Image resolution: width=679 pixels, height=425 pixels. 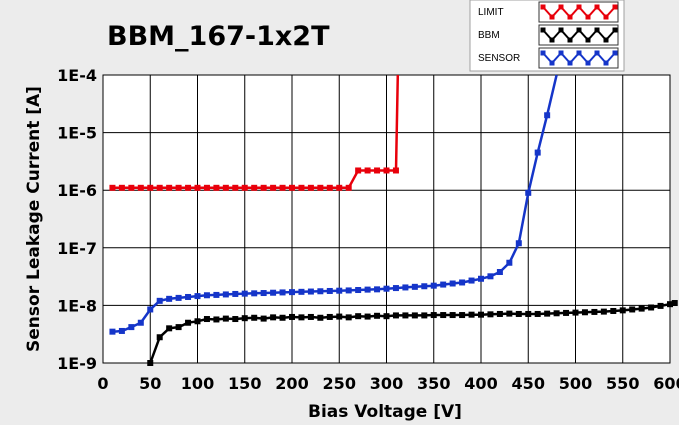 I want to click on x-axis-label: Bias Voltage [V], so click(x=385, y=412).